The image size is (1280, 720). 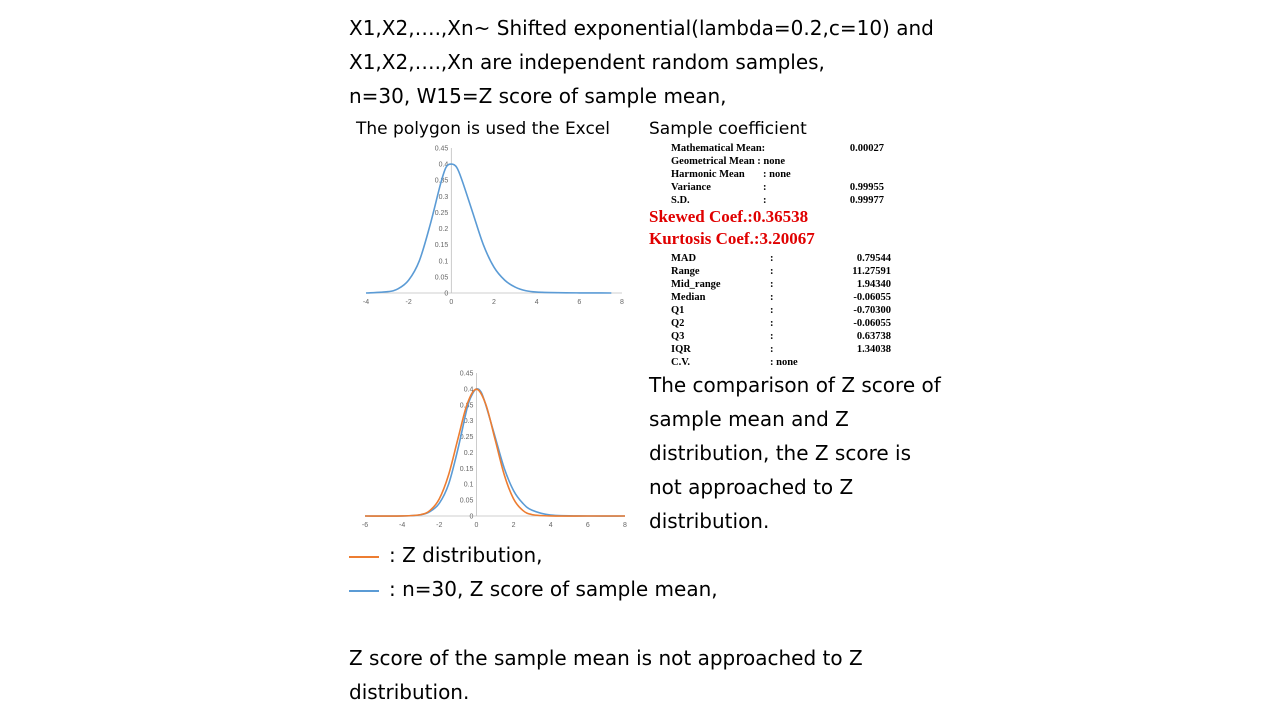 I want to click on comparison-line-2: sample mean and Z, so click(x=749, y=419).